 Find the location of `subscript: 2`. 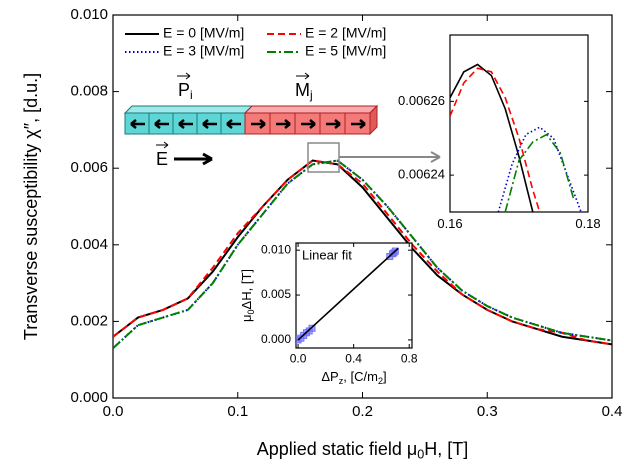

subscript: 2 is located at coordinates (380, 381).